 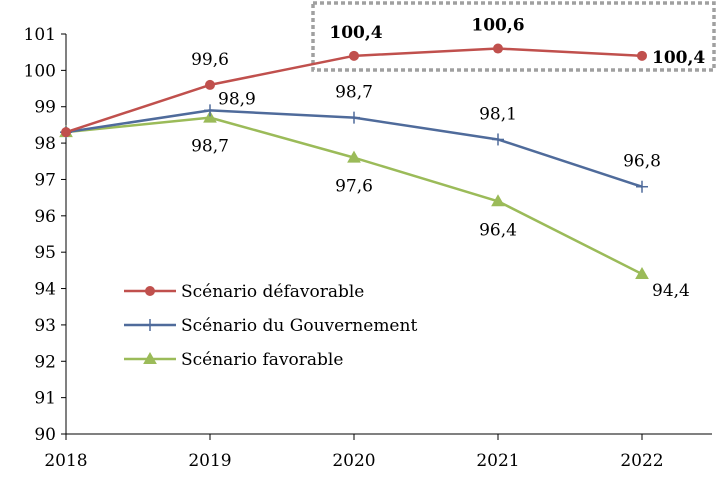 I want to click on data-label: 96,8, so click(x=642, y=162).